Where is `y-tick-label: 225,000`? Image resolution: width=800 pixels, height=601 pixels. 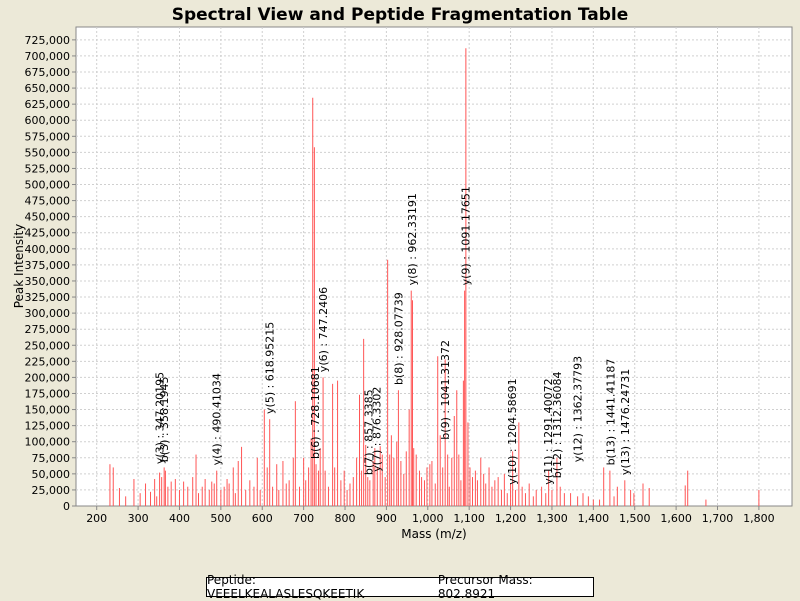 y-tick-label: 225,000 is located at coordinates (48, 361).